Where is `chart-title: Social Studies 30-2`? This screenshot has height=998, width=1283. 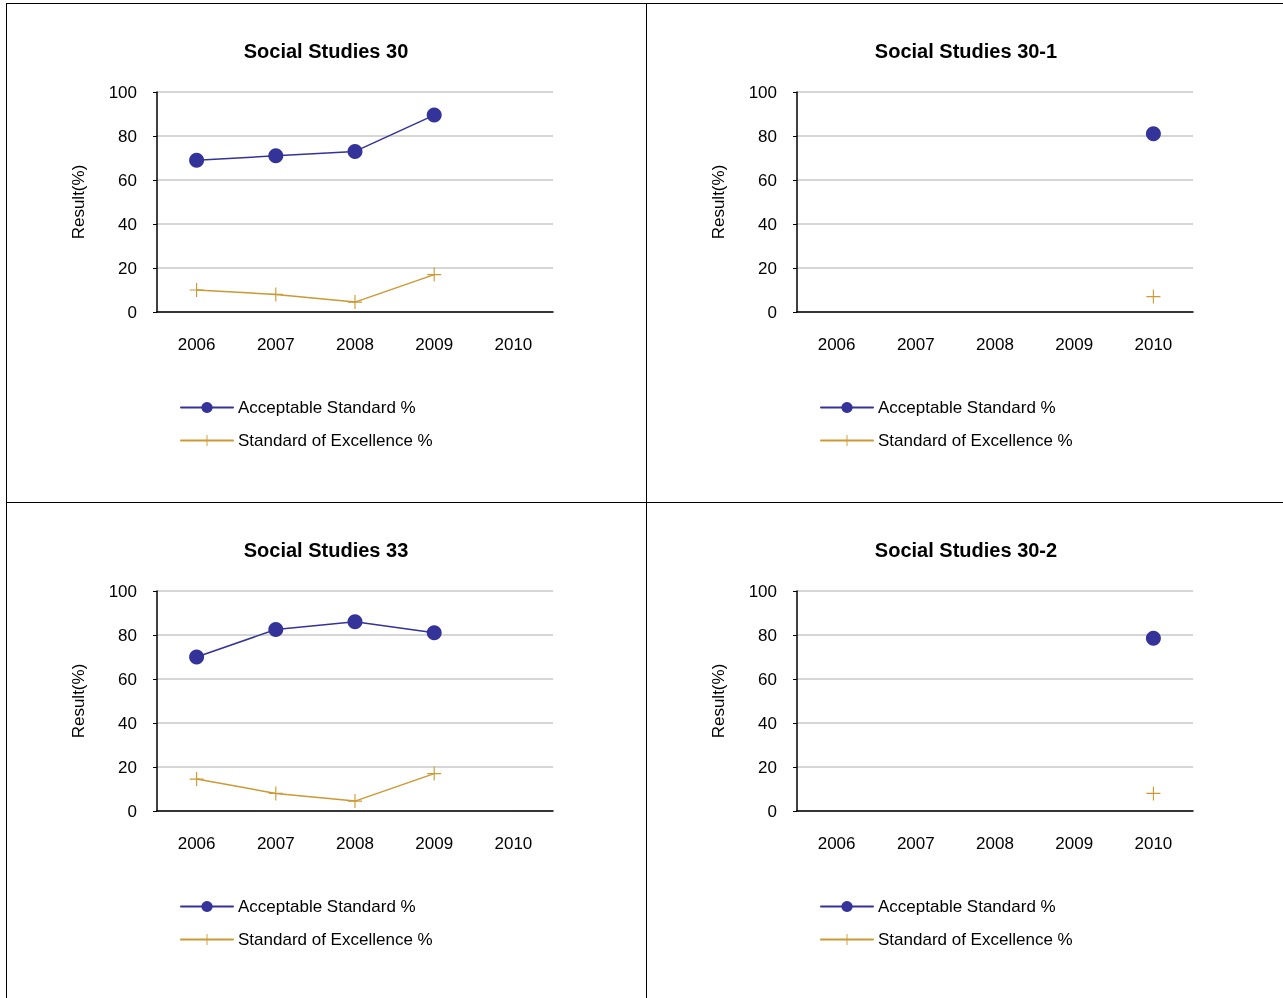
chart-title: Social Studies 30-2 is located at coordinates (966, 550).